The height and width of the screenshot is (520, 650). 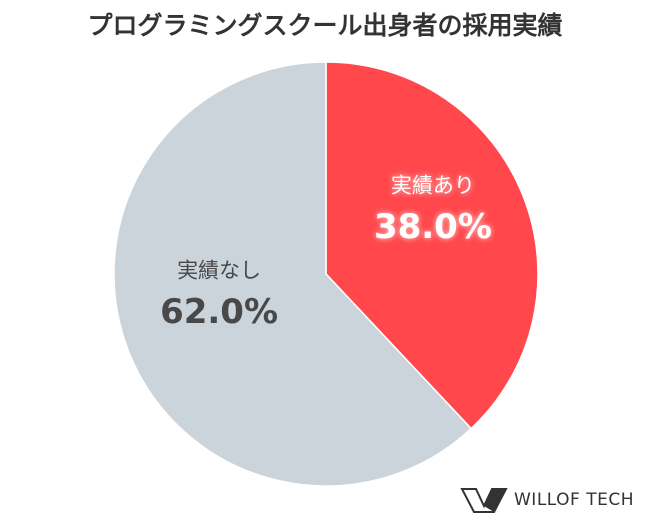 I want to click on slice-category-label: 実績なし, so click(x=219, y=270).